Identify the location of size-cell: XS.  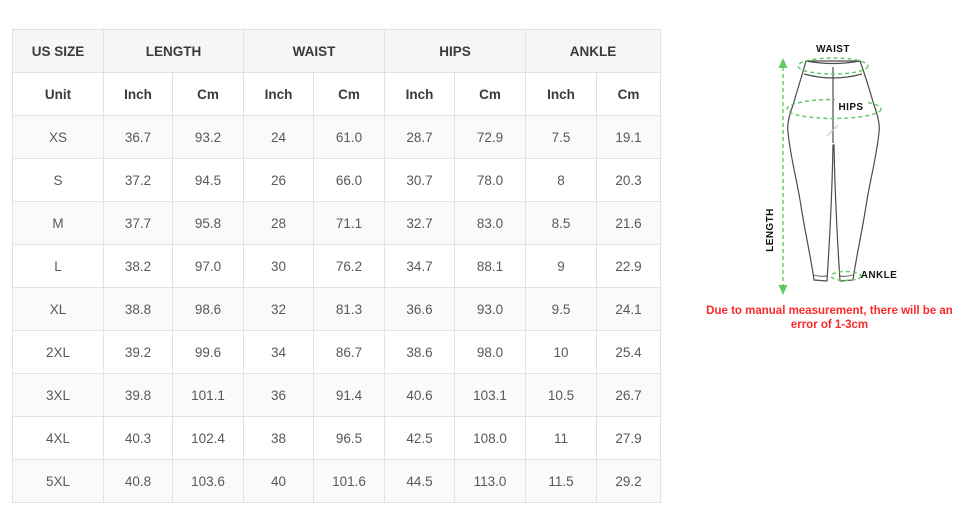
(58, 137).